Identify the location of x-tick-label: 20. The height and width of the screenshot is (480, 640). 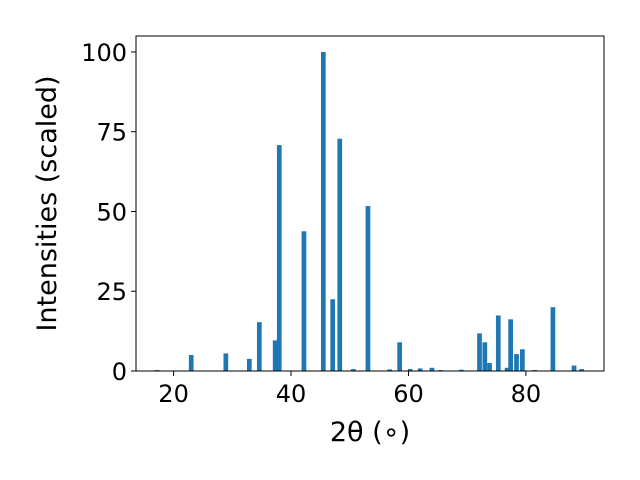
(173, 394).